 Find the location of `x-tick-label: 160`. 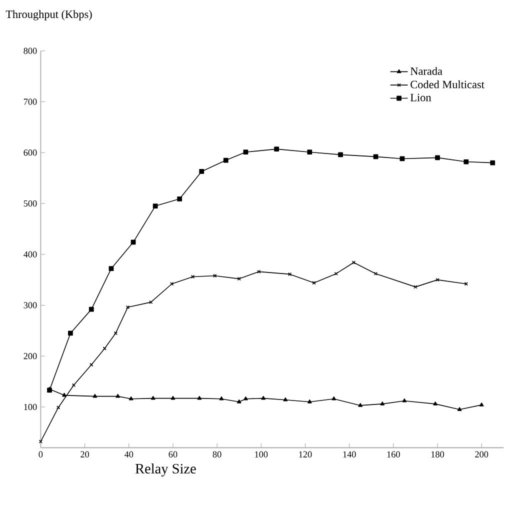

x-tick-label: 160 is located at coordinates (393, 454).